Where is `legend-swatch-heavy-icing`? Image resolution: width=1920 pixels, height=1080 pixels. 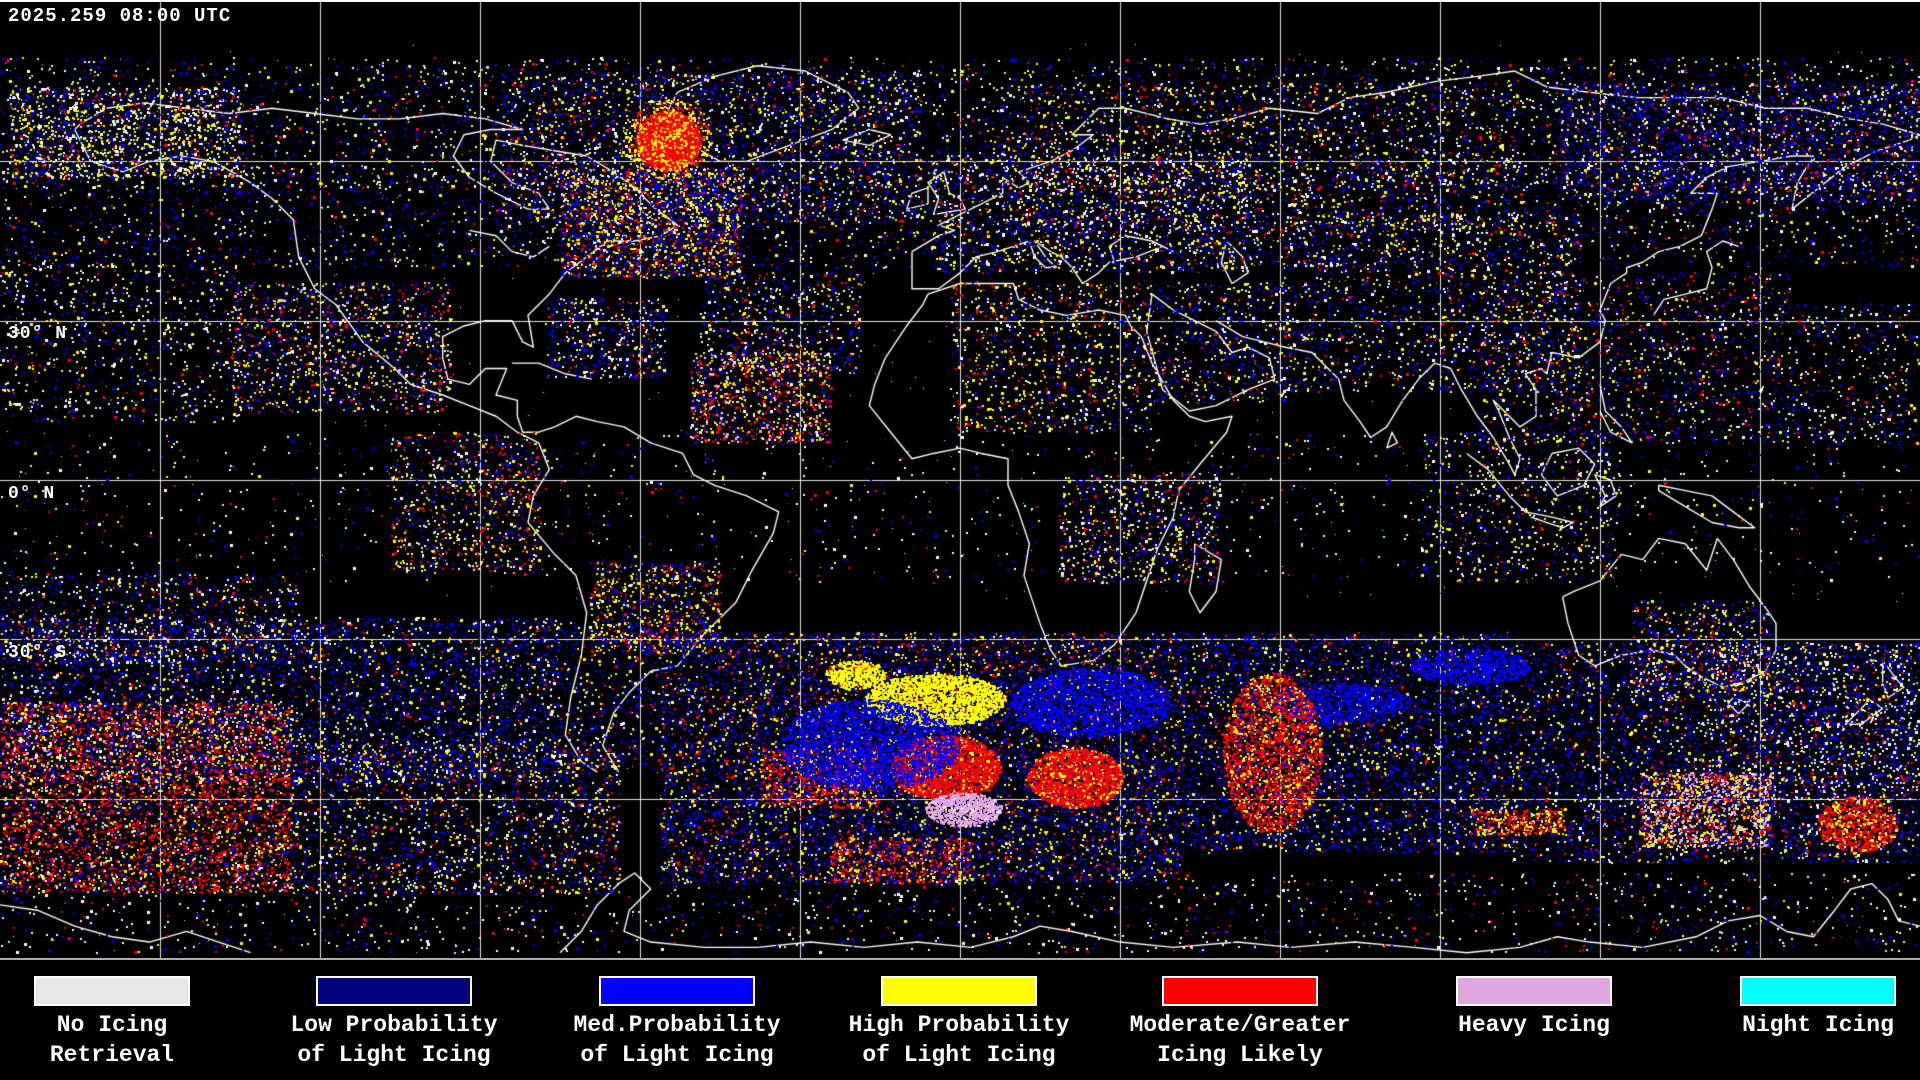
legend-swatch-heavy-icing is located at coordinates (1534, 991).